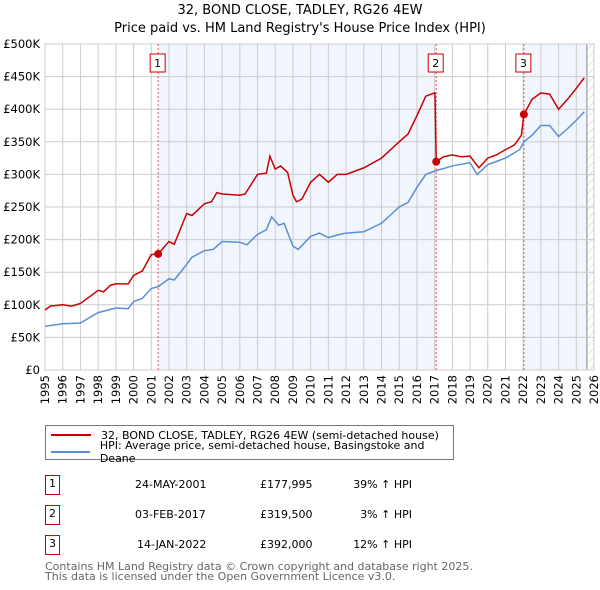 The height and width of the screenshot is (590, 600). I want to click on transaction-price: £392,000, so click(286, 544).